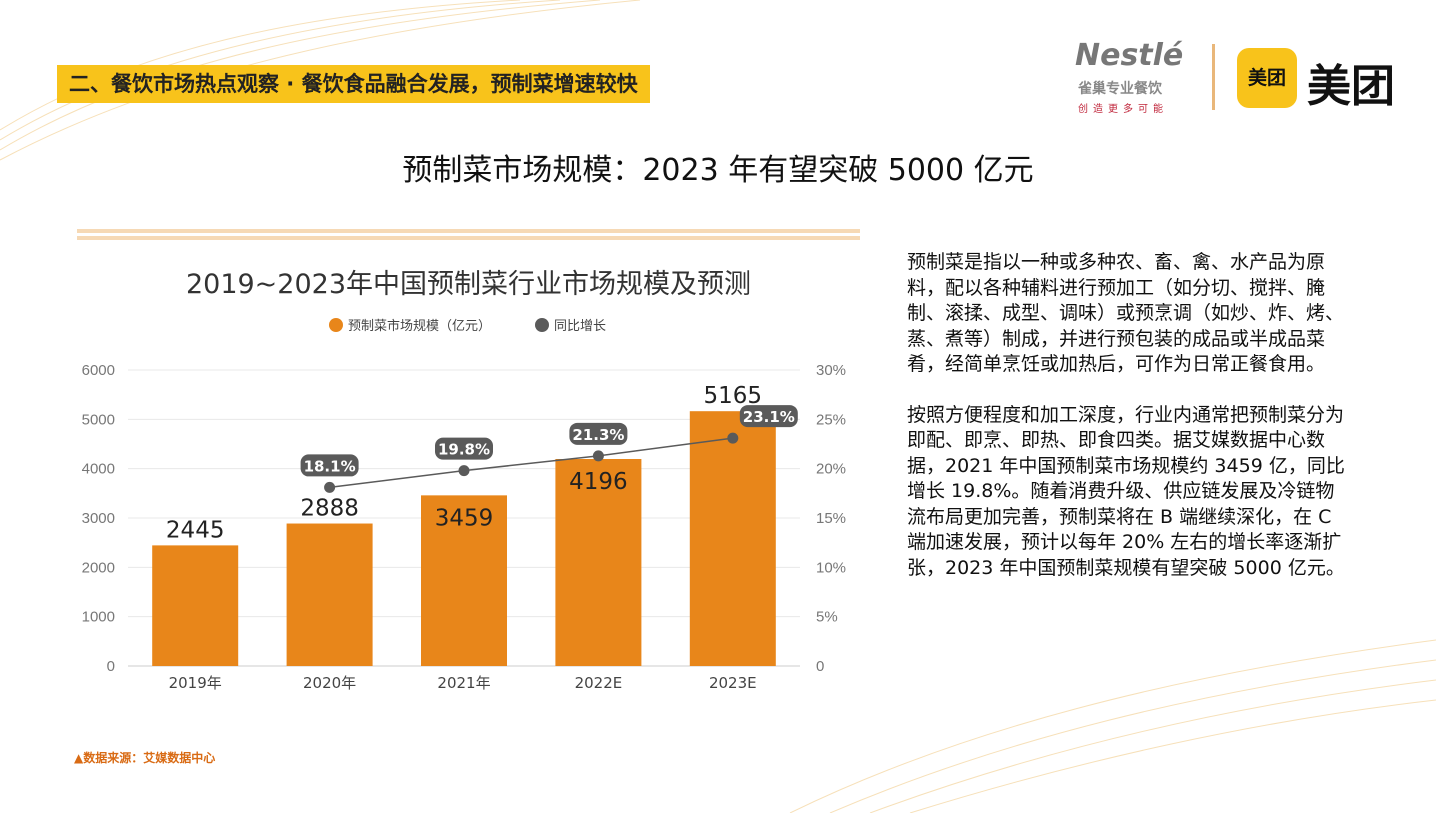 The width and height of the screenshot is (1436, 813). I want to click on growth-label: 19.8%, so click(464, 450).